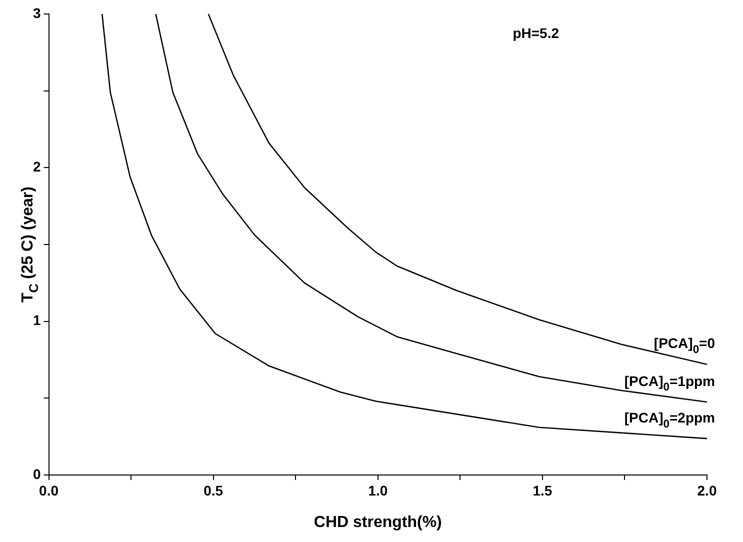 This screenshot has width=743, height=542. I want to click on x-axis-title: CHD strength(%), so click(378, 522).